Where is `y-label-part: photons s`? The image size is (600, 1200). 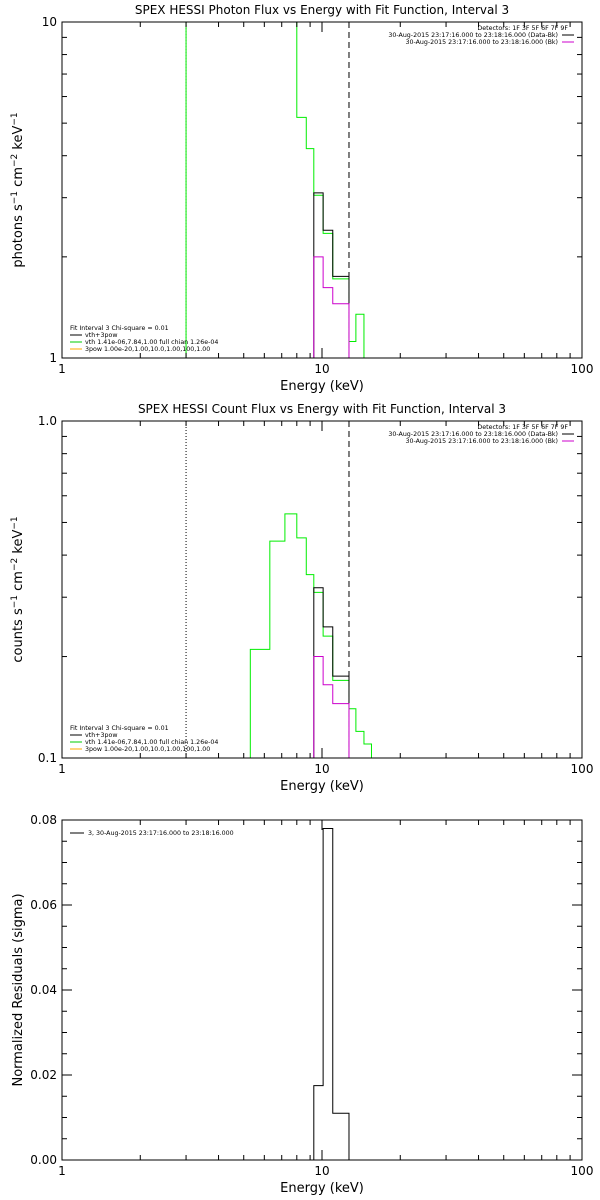
y-label-part: photons s is located at coordinates (18, 236).